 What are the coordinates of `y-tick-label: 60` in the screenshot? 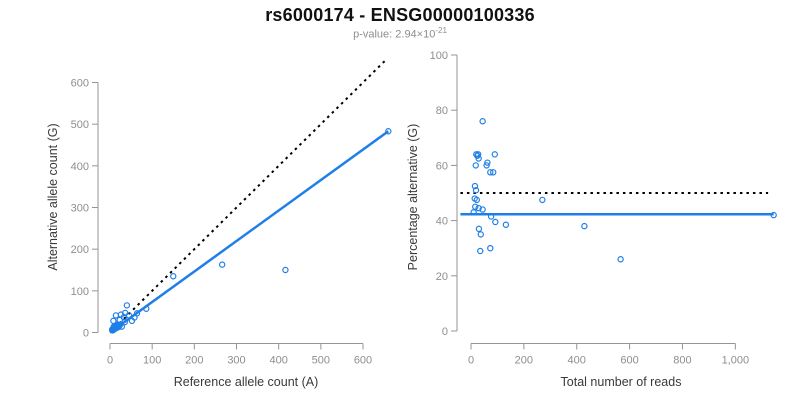 It's located at (442, 166).